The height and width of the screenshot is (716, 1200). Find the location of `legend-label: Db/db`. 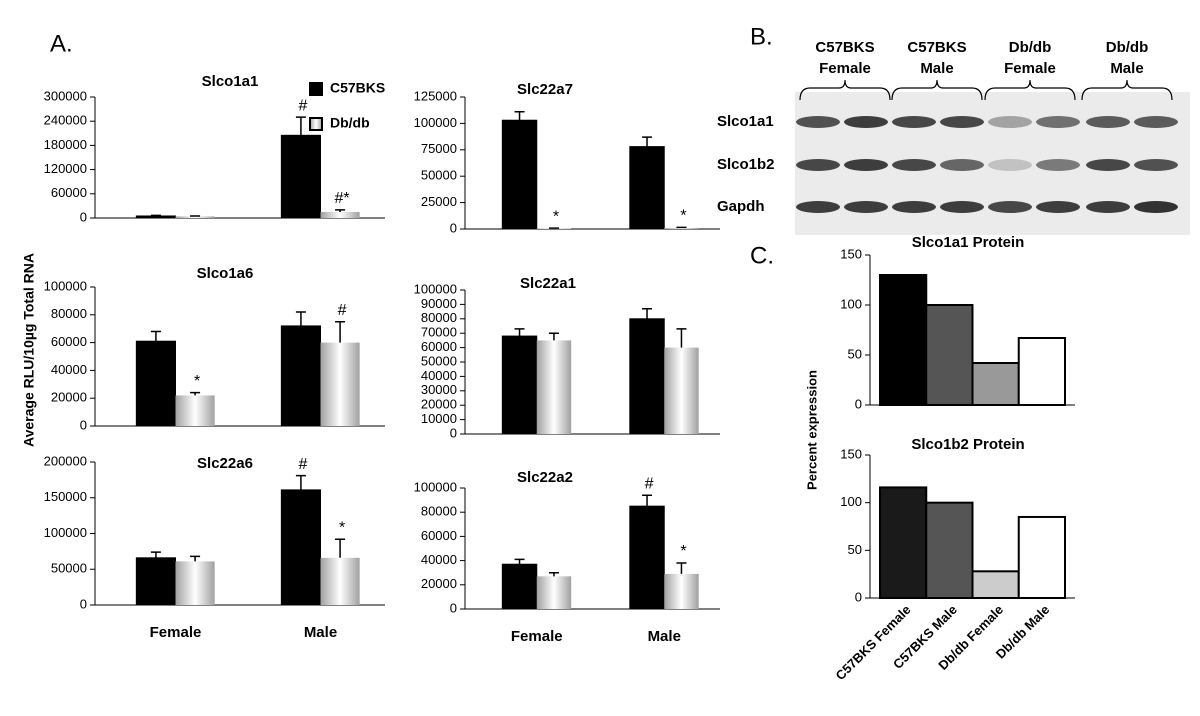

legend-label: Db/db is located at coordinates (350, 123).